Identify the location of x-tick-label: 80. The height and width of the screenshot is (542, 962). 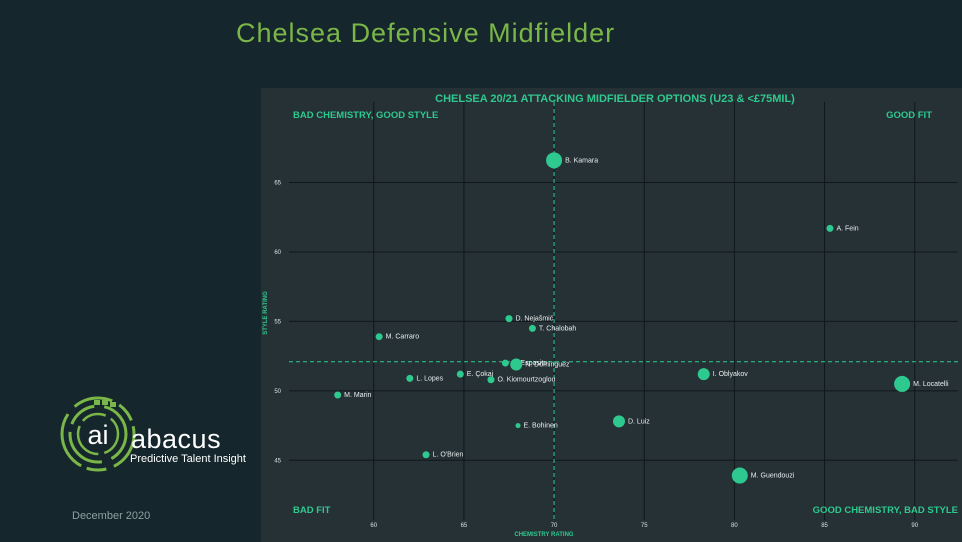
(734, 526).